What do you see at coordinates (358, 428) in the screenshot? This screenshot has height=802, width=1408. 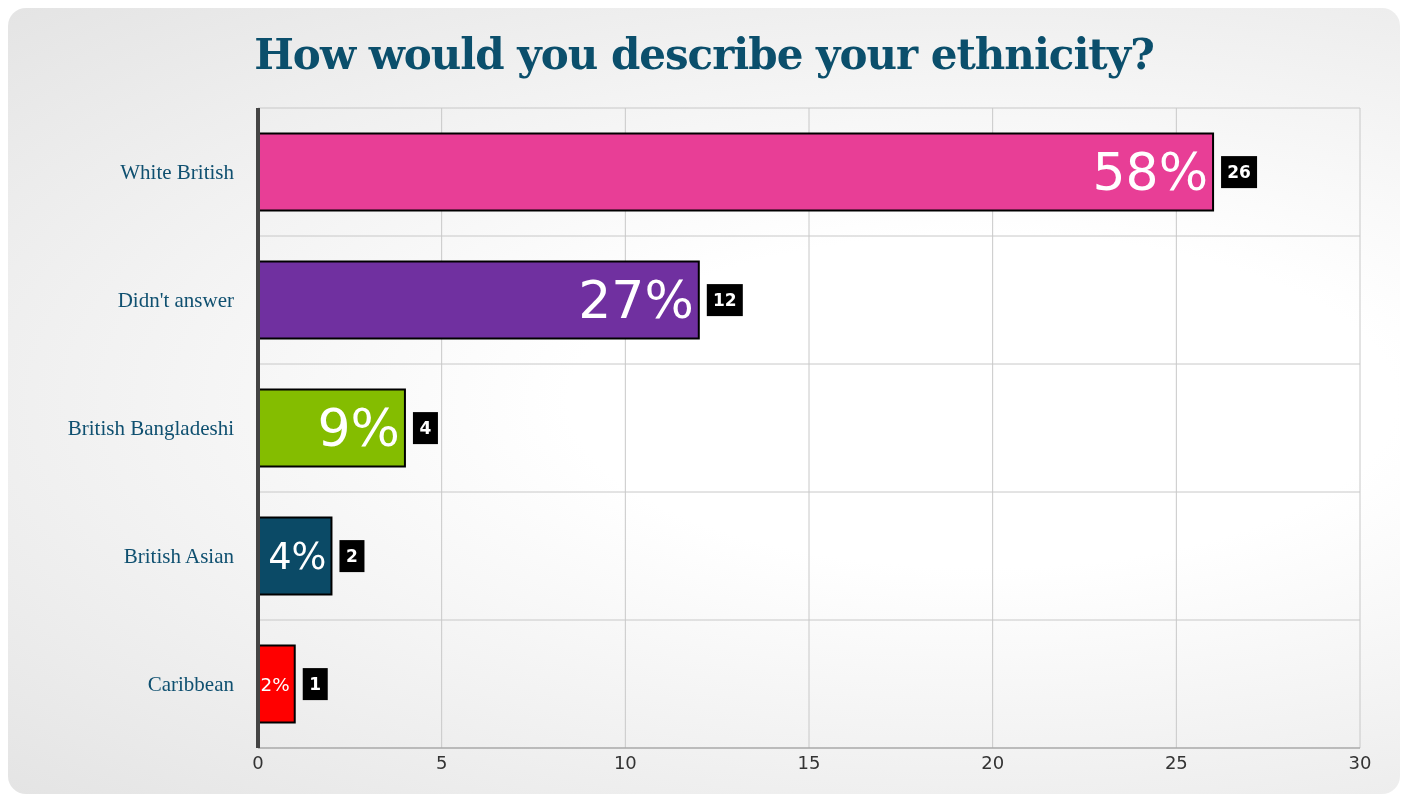 I see `annotation: 9%` at bounding box center [358, 428].